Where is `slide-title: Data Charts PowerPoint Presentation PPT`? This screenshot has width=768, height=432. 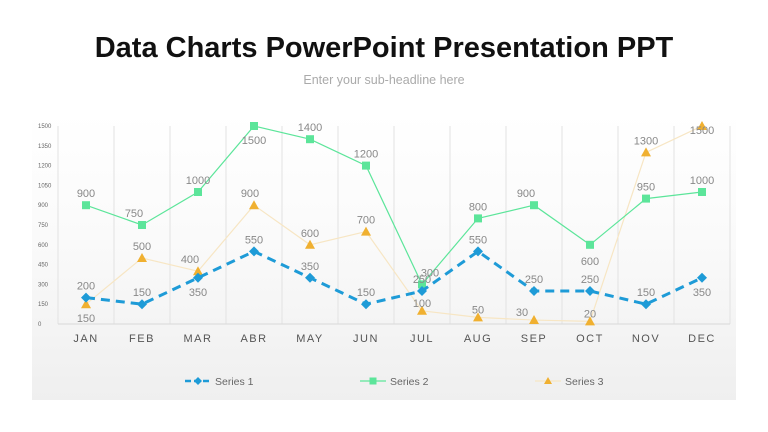
slide-title: Data Charts PowerPoint Presentation PPT is located at coordinates (384, 48).